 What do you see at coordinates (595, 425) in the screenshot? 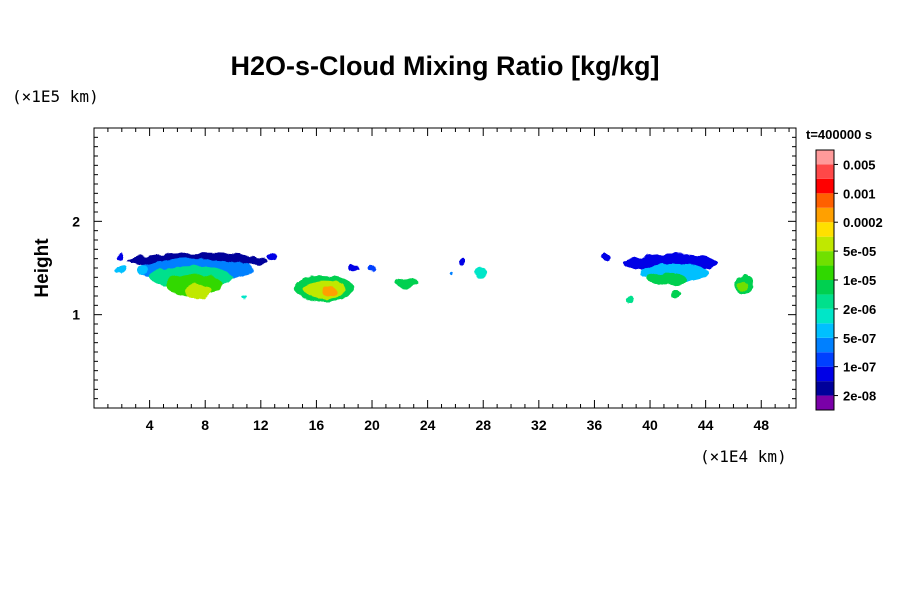
I see `x-tick-label: 36` at bounding box center [595, 425].